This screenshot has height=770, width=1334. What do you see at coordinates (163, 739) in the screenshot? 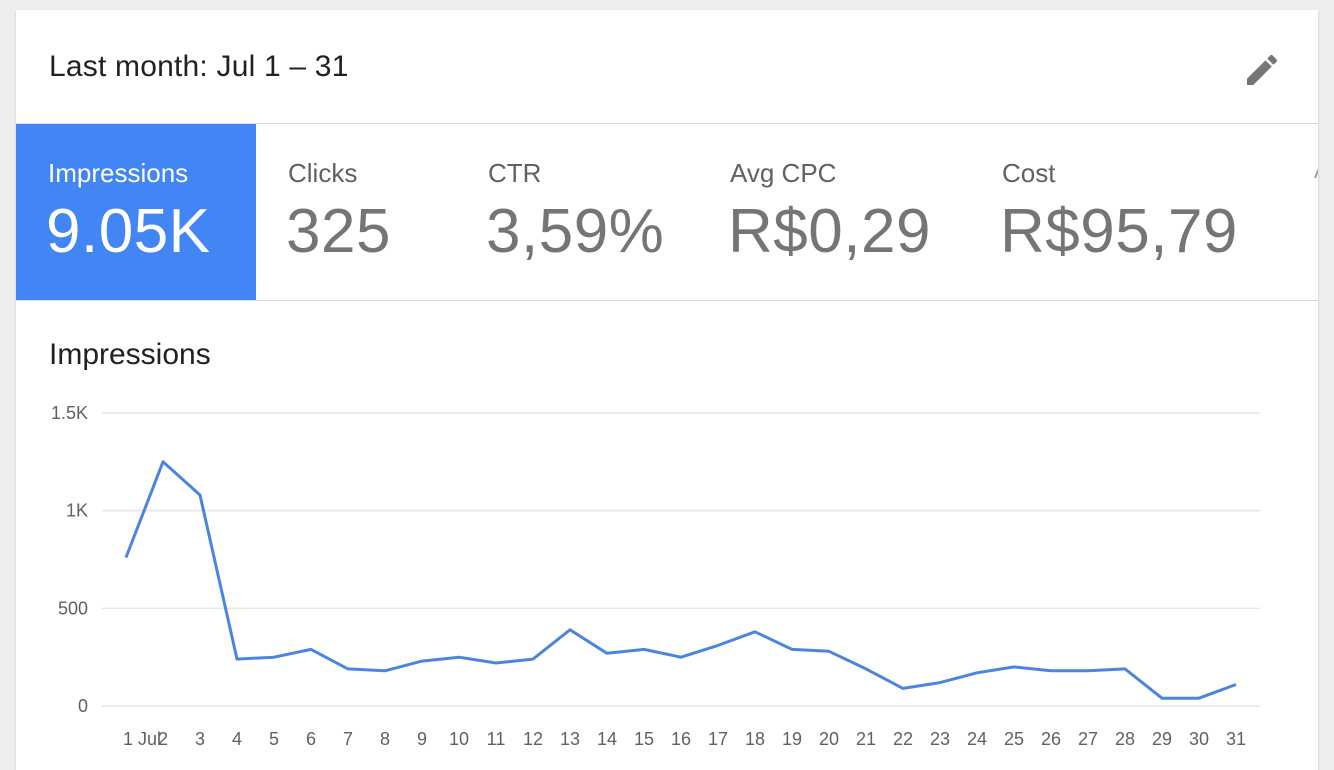
I see `x-tick-label: 2` at bounding box center [163, 739].